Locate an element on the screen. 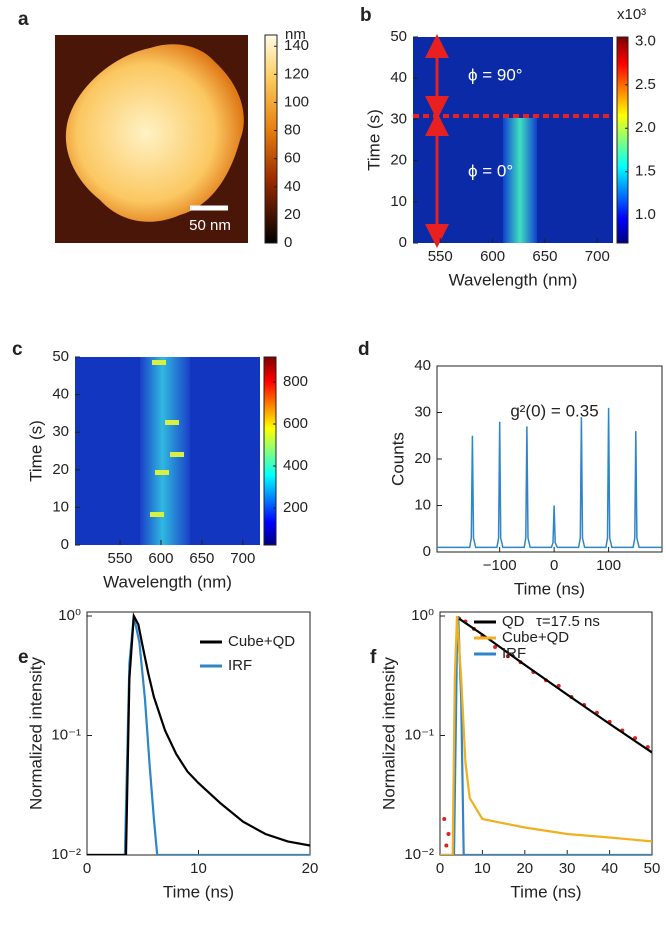  colorbar-tick-label: 2.0 is located at coordinates (645, 127).